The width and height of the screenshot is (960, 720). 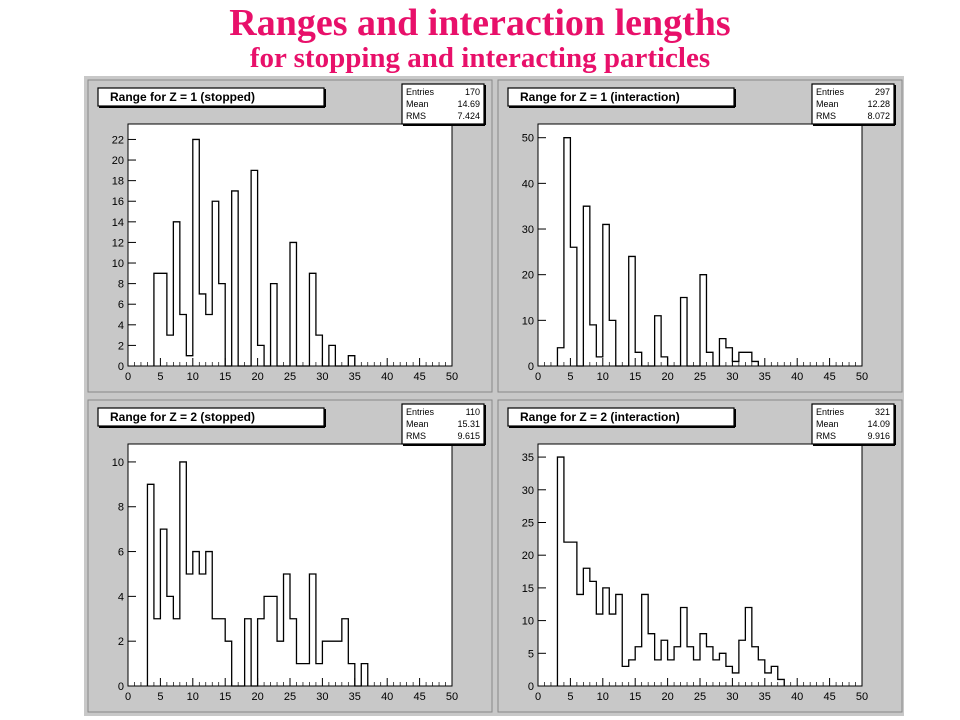 What do you see at coordinates (182, 97) in the screenshot?
I see `histogram-title: Range for Z = 1 (stopped)` at bounding box center [182, 97].